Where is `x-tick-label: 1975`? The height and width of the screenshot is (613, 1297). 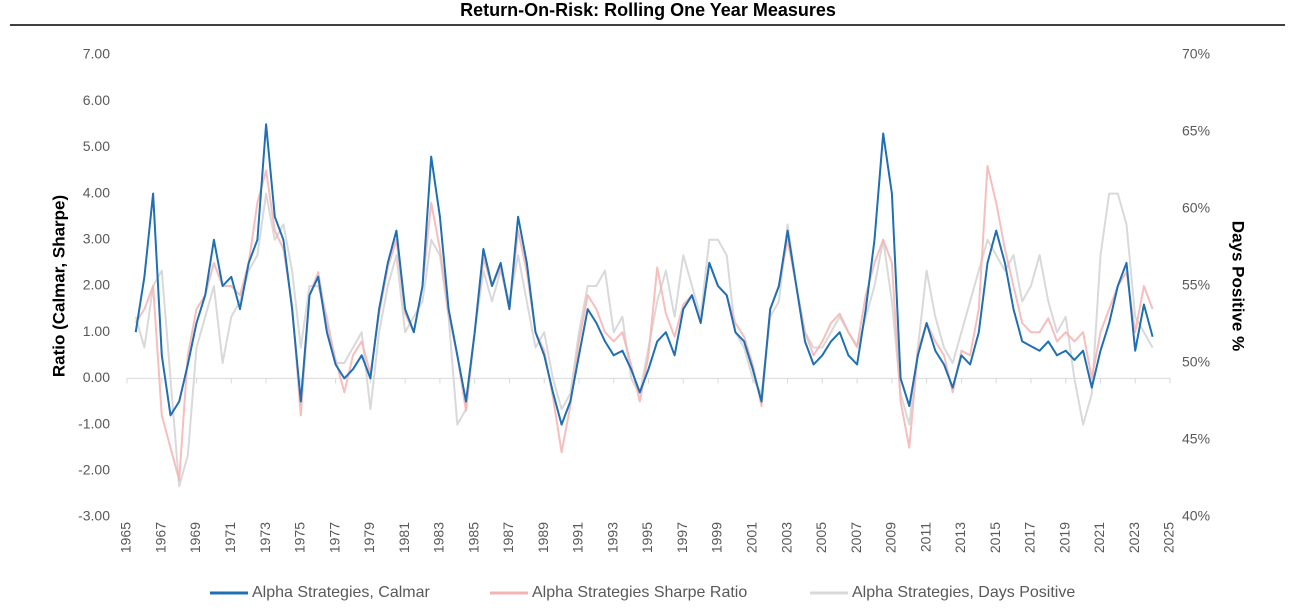
x-tick-label: 1975 is located at coordinates (300, 537).